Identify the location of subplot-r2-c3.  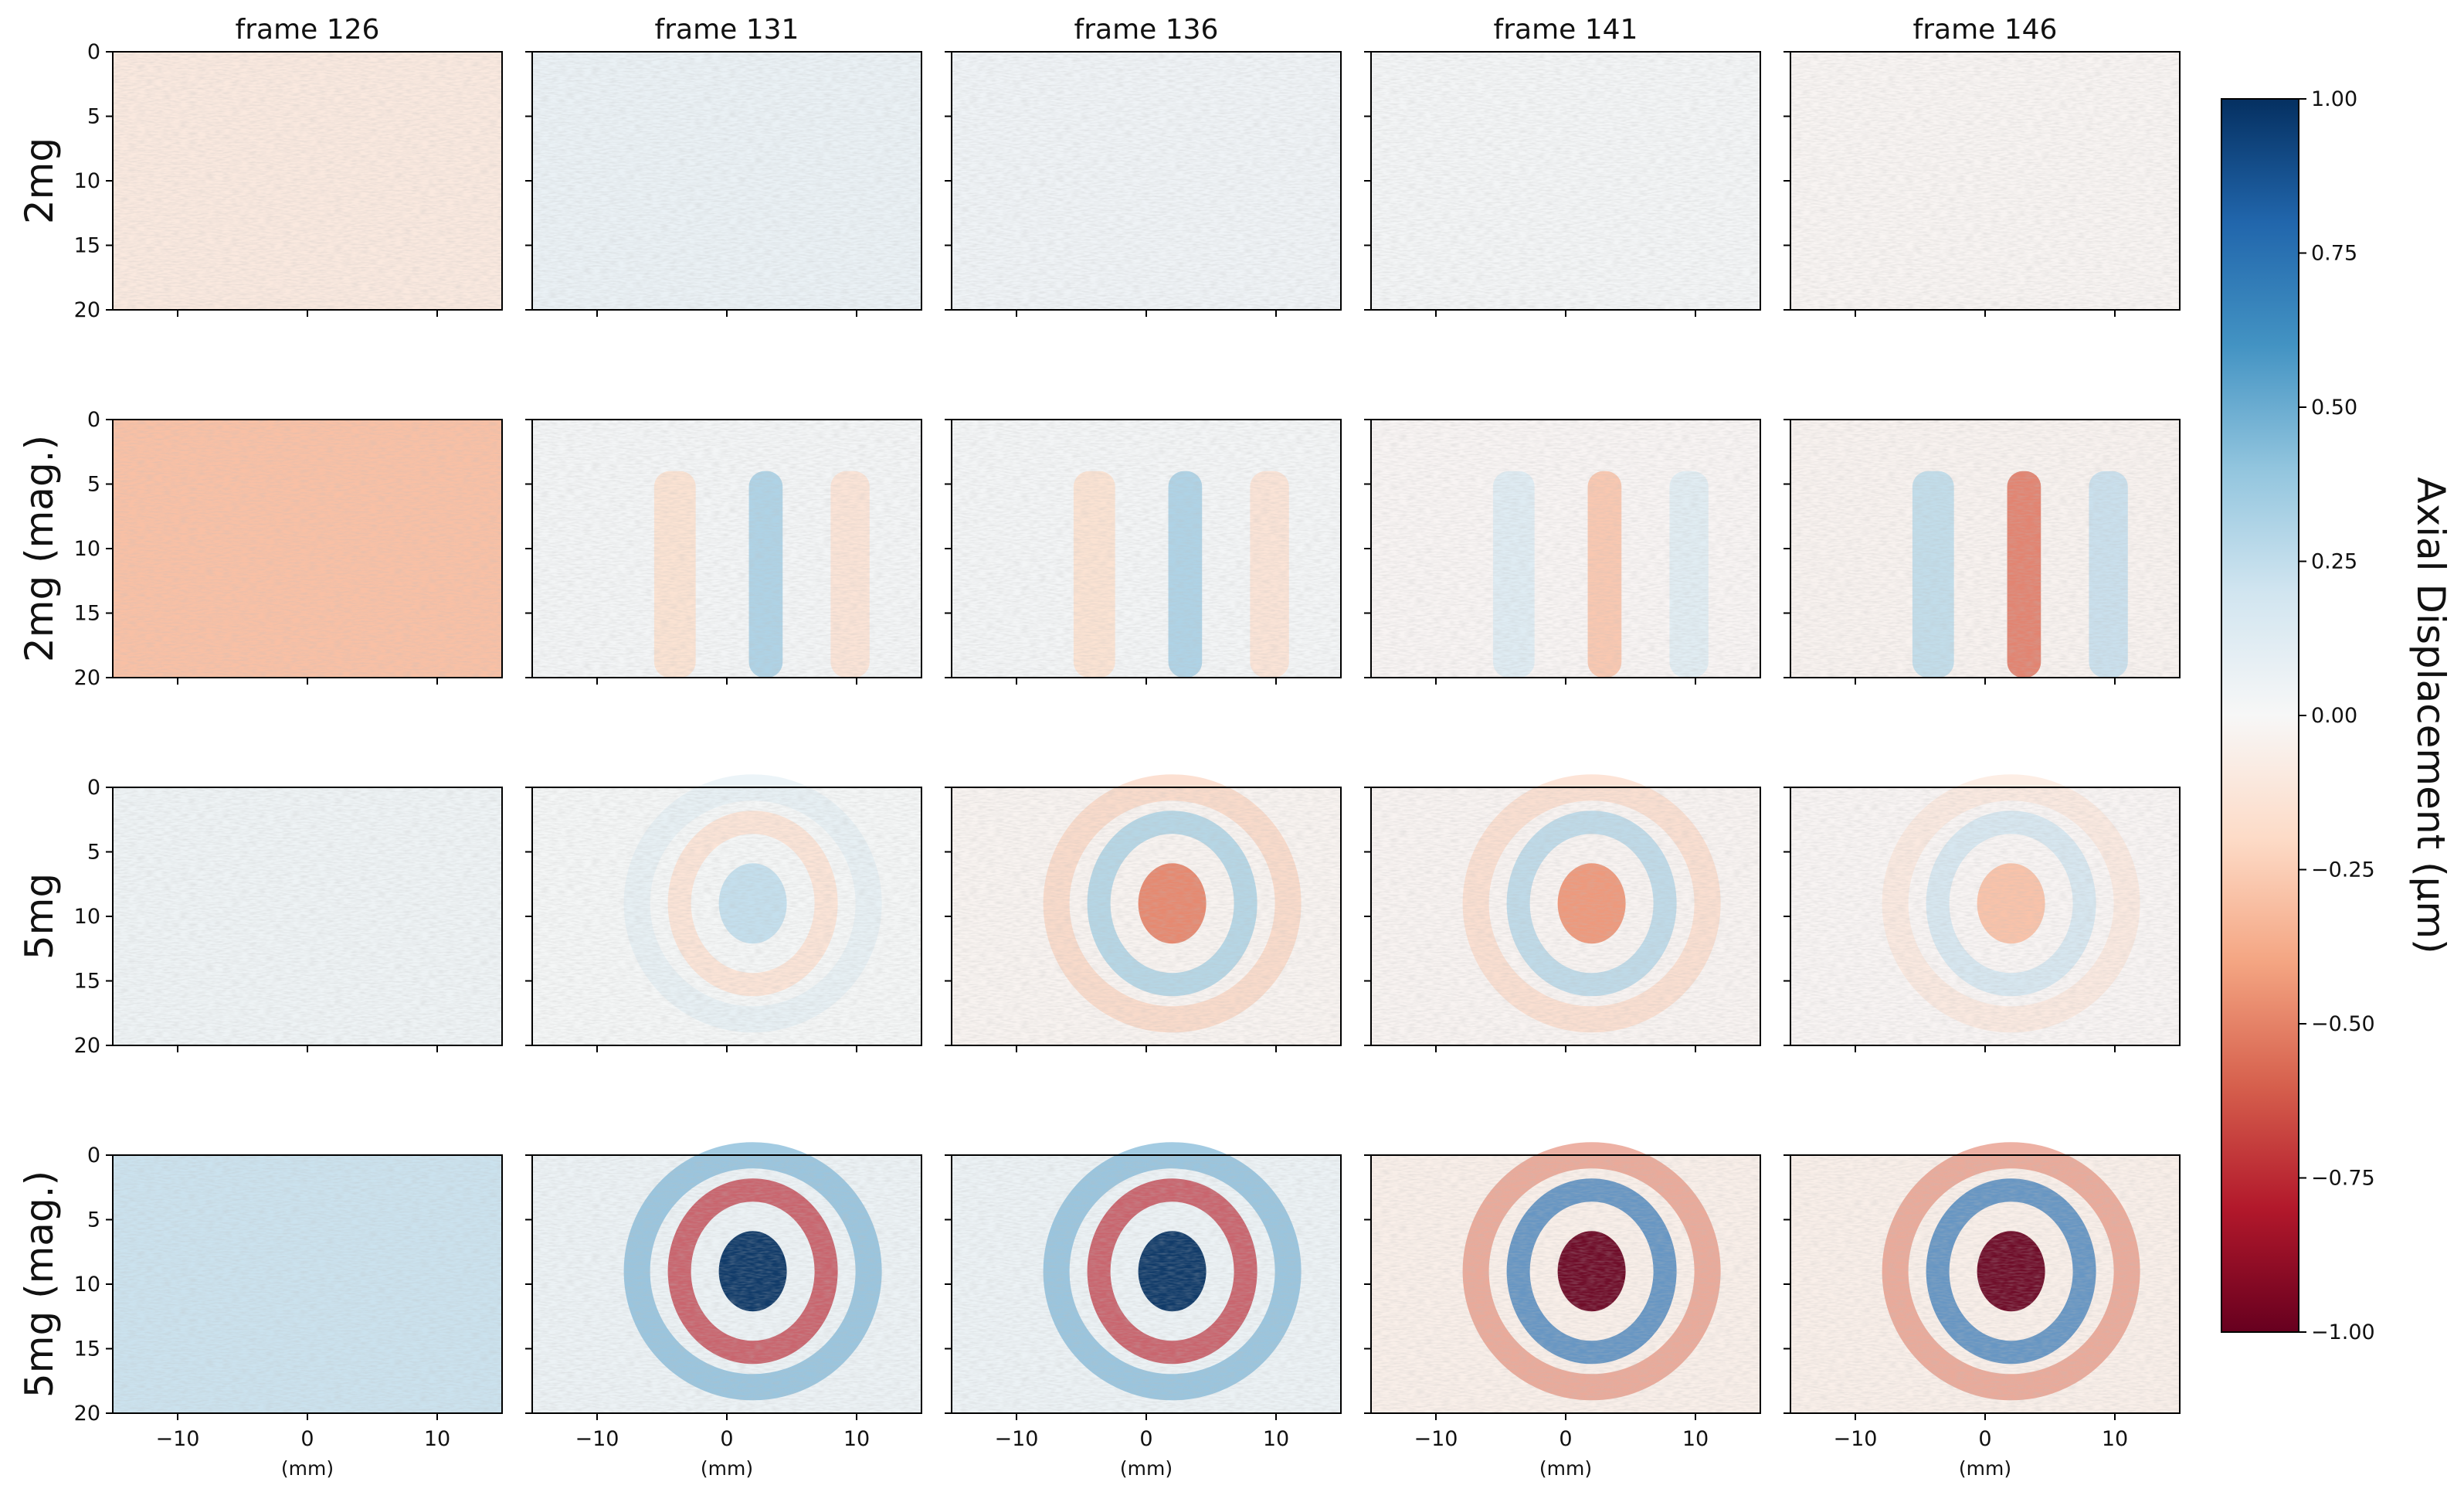
(1143, 552).